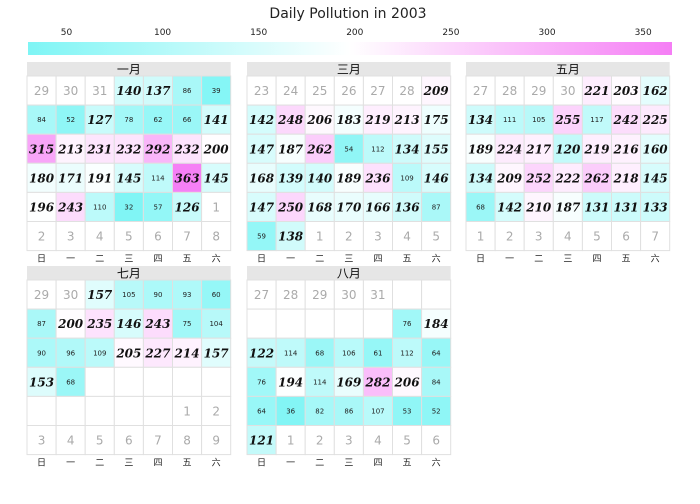 The width and height of the screenshot is (700, 504). Describe the element at coordinates (568, 149) in the screenshot. I see `day-value-label: 120` at that location.